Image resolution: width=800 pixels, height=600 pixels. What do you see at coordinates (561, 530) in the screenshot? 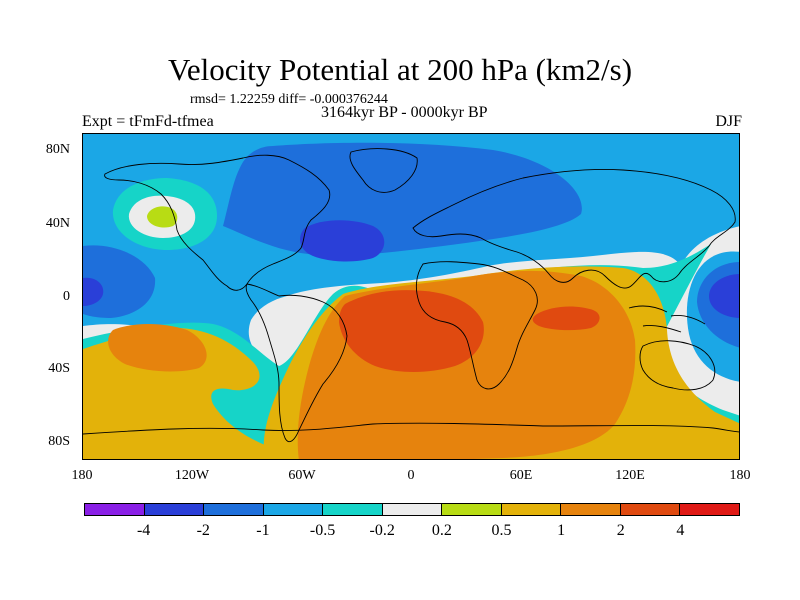
I see `colorbar-label: 1` at bounding box center [561, 530].